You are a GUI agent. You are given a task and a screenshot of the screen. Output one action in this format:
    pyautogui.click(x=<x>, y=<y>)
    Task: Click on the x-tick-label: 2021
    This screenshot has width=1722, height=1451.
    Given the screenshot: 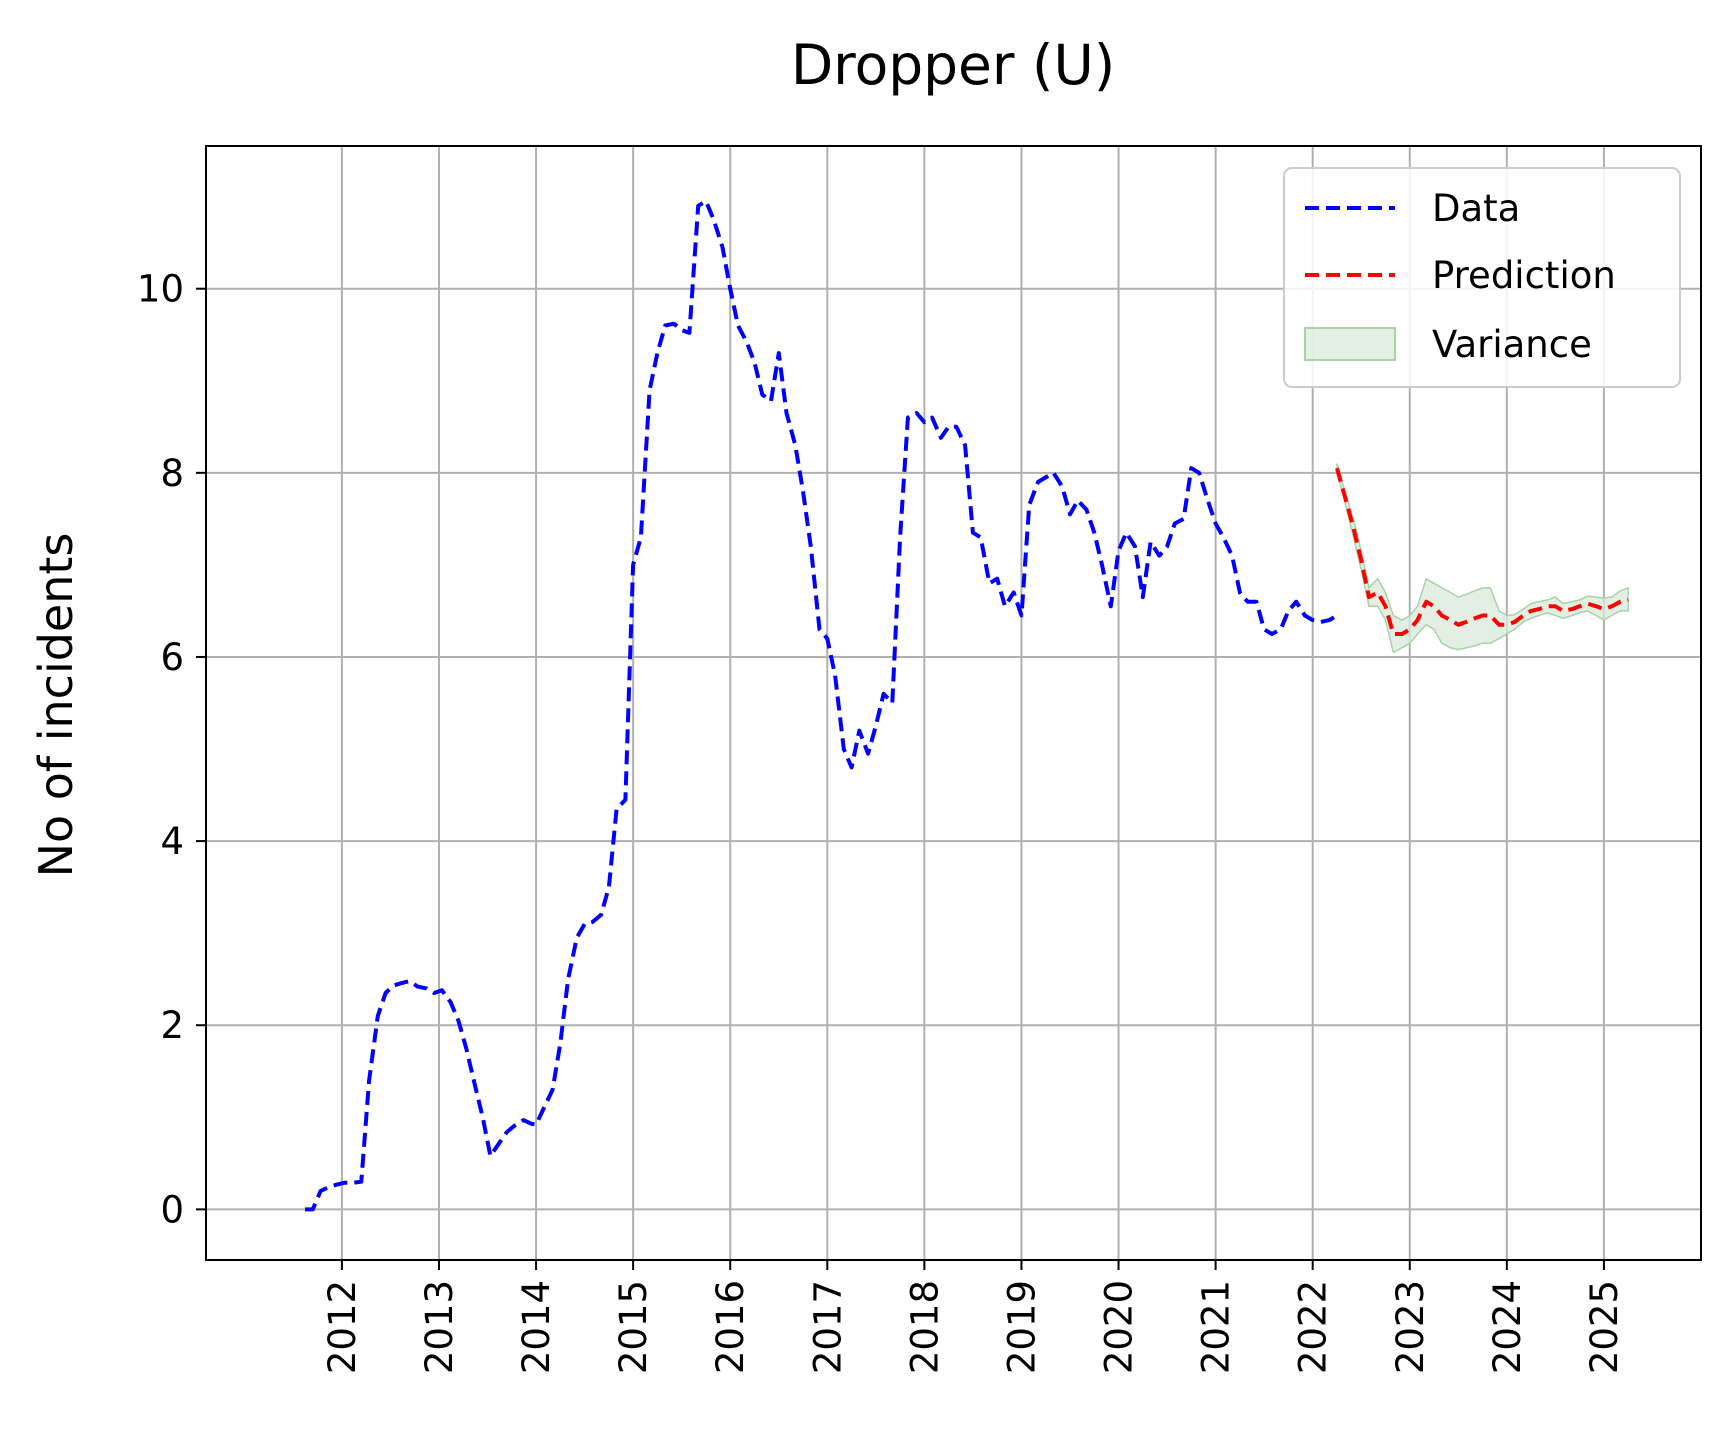 What is the action you would take?
    pyautogui.click(x=1216, y=1327)
    